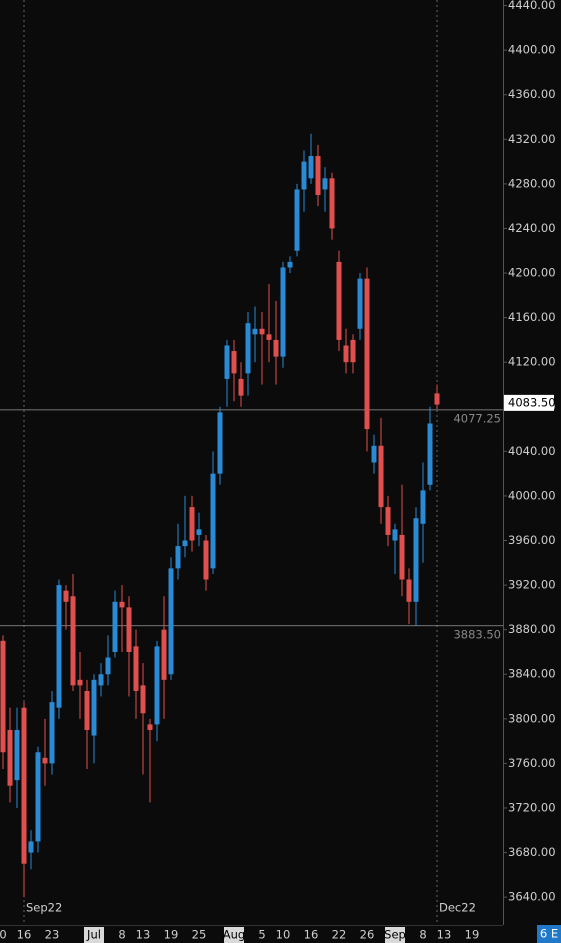 The width and height of the screenshot is (561, 943). I want to click on y-tick-label: 4000.00, so click(532, 495).